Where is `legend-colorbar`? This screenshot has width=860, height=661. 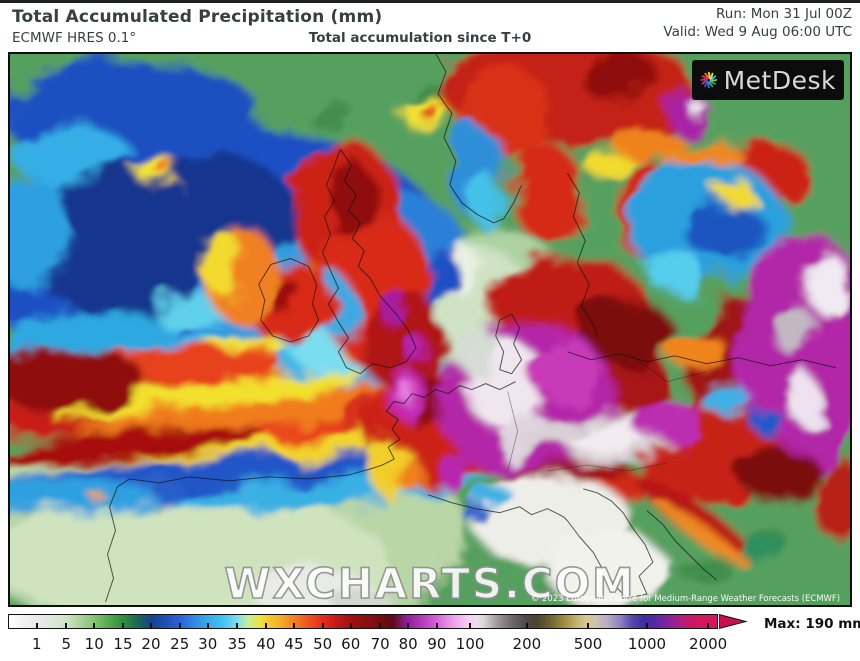 legend-colorbar is located at coordinates (363, 621).